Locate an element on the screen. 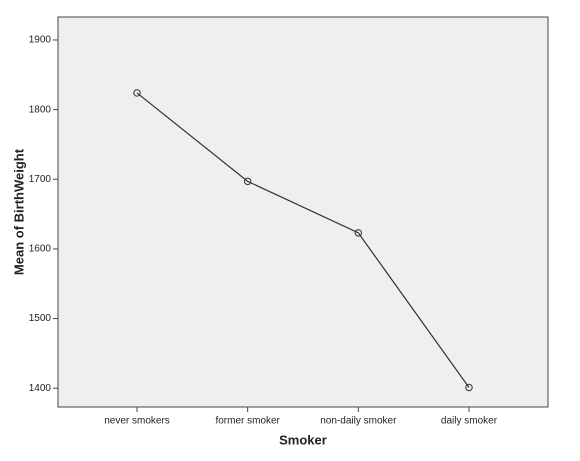 The width and height of the screenshot is (580, 461). x-axis-title: Smoker is located at coordinates (303, 439).